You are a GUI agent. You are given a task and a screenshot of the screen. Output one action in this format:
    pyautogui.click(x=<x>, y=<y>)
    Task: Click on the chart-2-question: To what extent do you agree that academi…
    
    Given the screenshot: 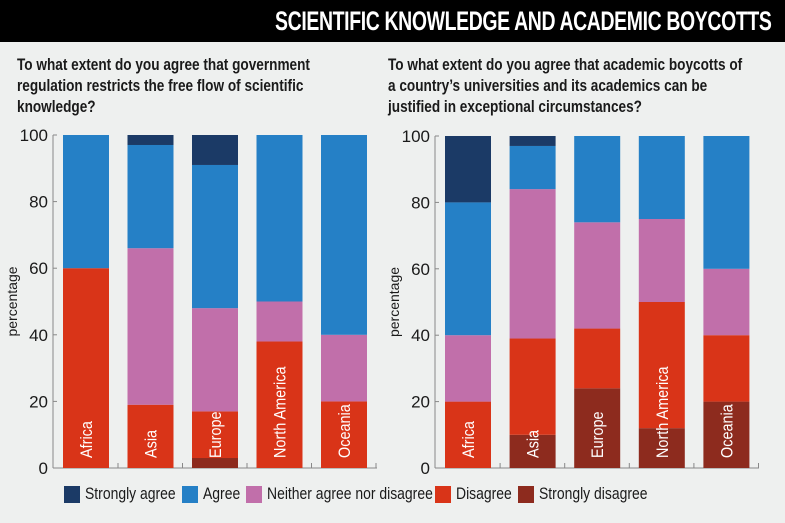 What is the action you would take?
    pyautogui.click(x=565, y=85)
    